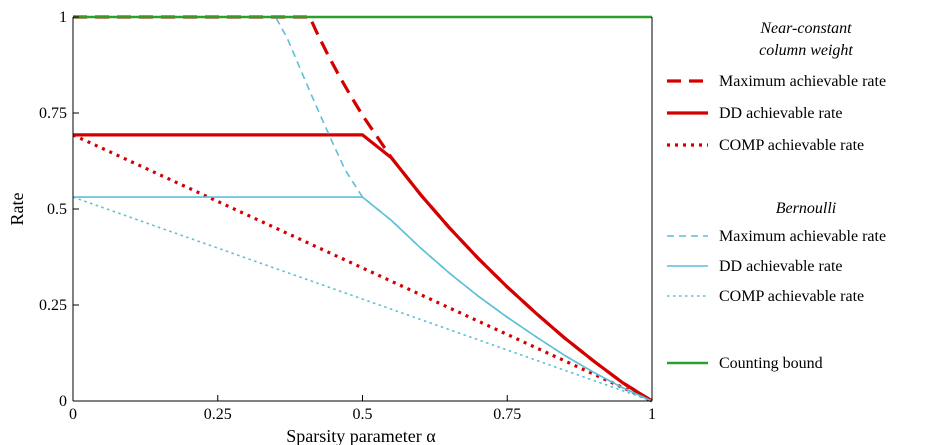 The height and width of the screenshot is (445, 928). Describe the element at coordinates (806, 50) in the screenshot. I see `legend-group-title: column weight` at that location.